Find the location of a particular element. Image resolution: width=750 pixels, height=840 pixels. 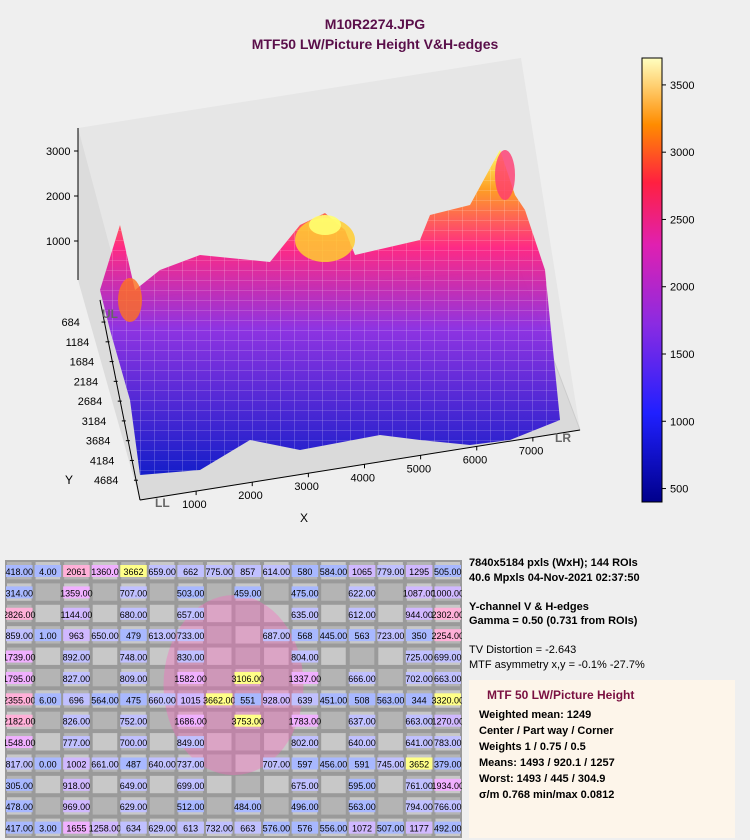

heatmap-value: 687.00 is located at coordinates (277, 636).